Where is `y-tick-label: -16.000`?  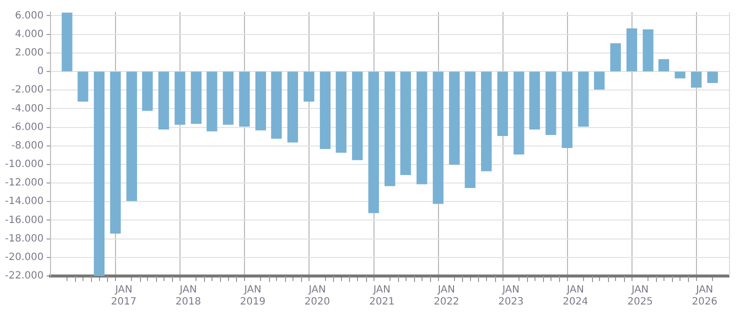
y-tick-label: -16.000 is located at coordinates (24, 220).